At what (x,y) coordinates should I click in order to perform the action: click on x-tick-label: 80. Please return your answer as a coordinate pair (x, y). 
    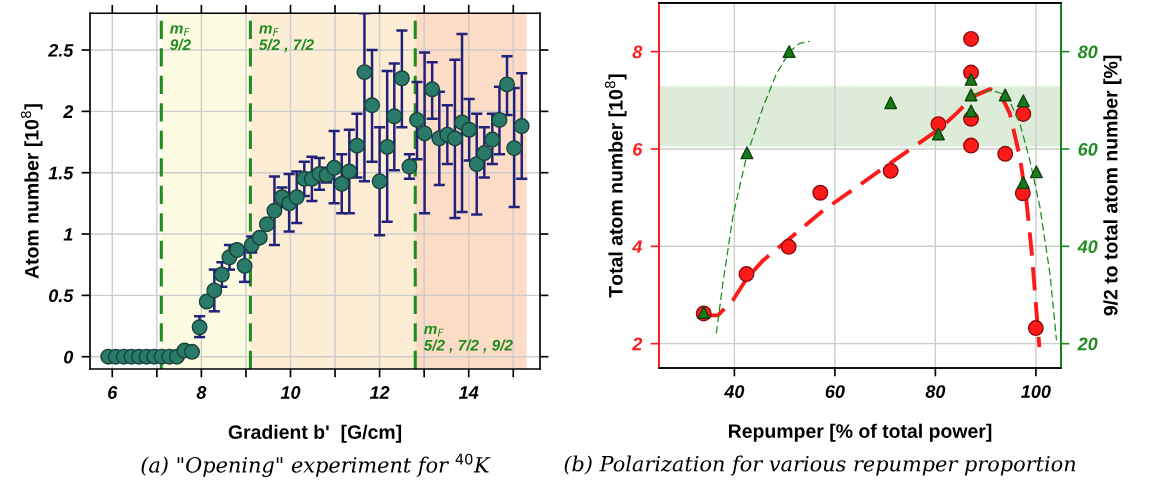
    Looking at the image, I should click on (935, 391).